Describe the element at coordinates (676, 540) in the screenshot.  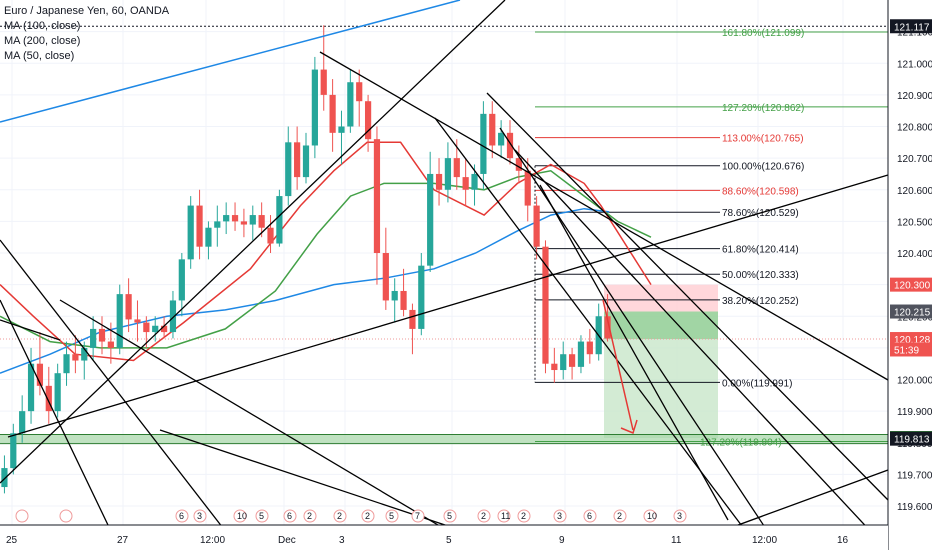
I see `x-tick-label: 11` at that location.